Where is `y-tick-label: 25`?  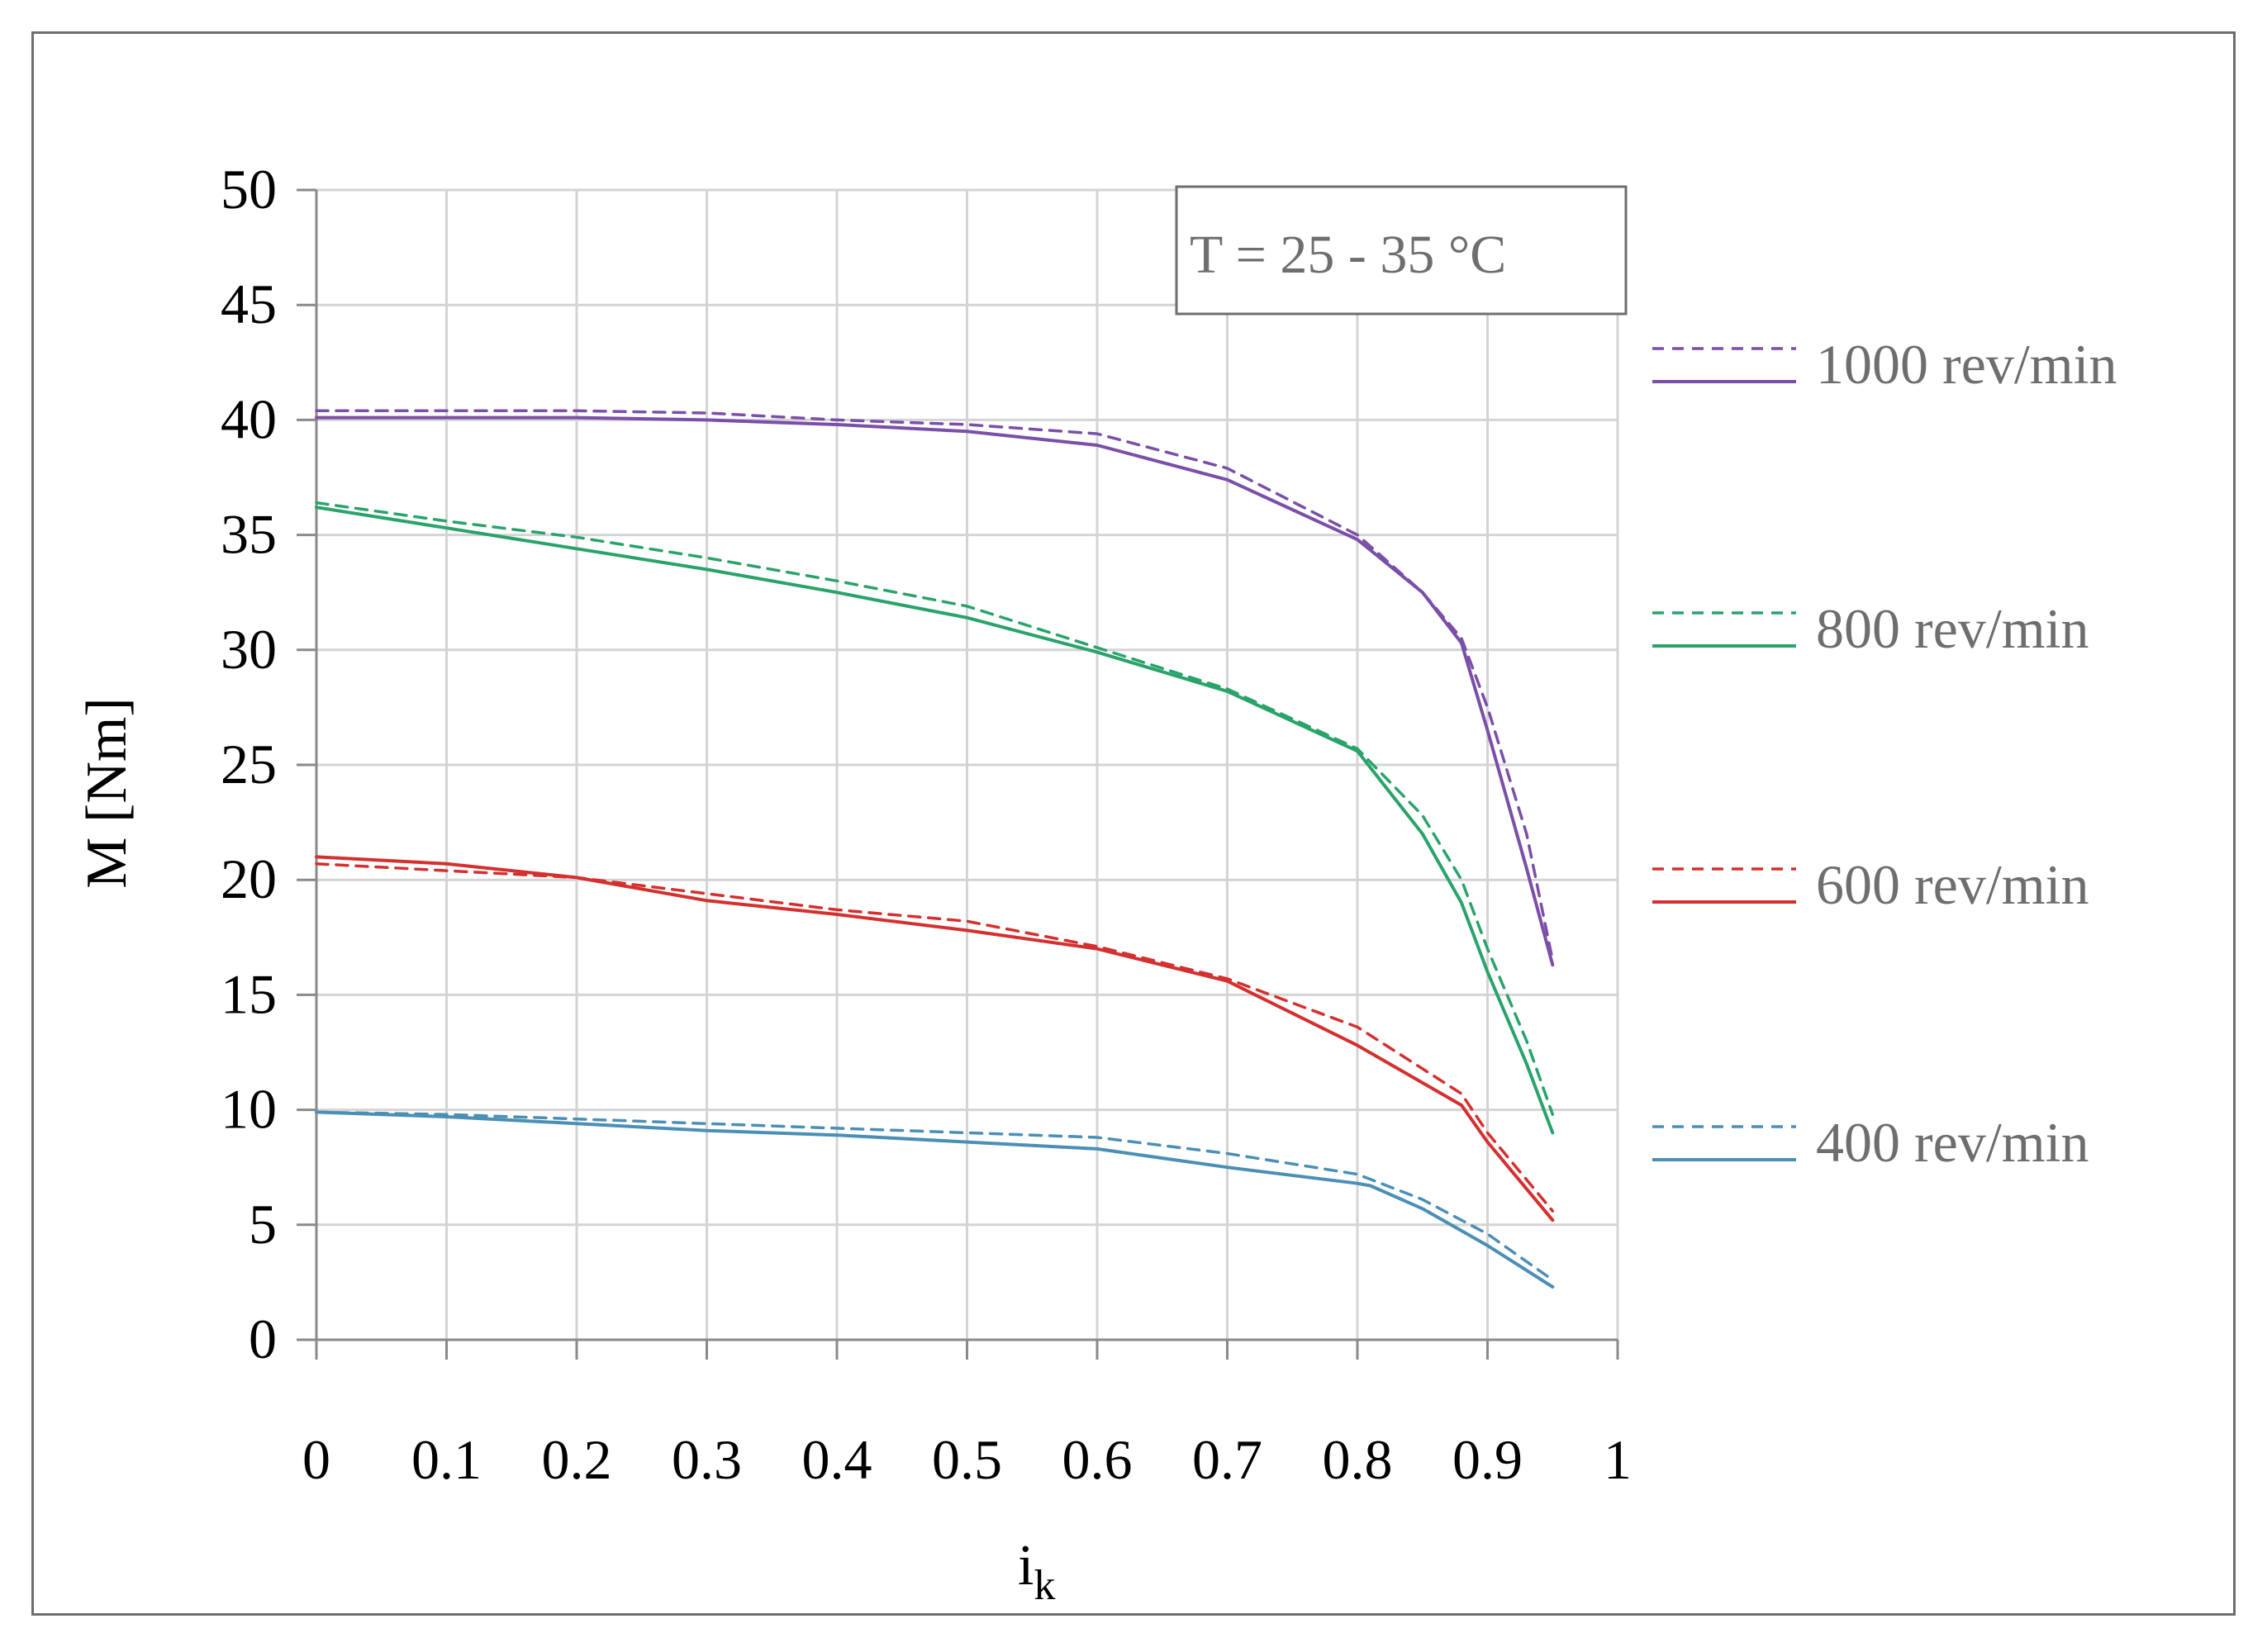 y-tick-label: 25 is located at coordinates (249, 764).